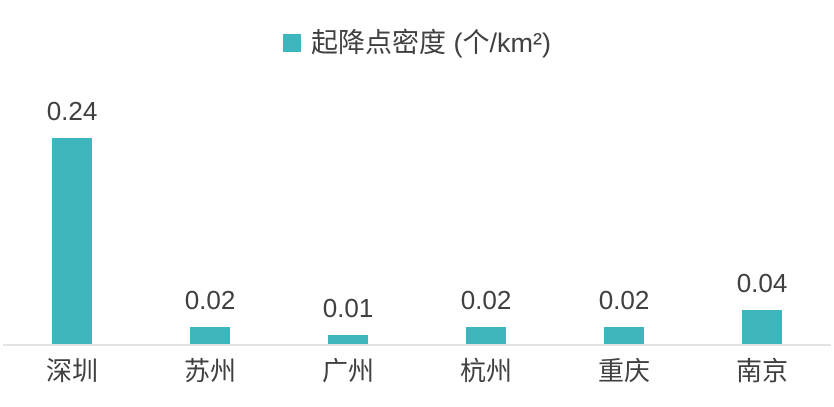  I want to click on x-axis-line, so click(417, 345).